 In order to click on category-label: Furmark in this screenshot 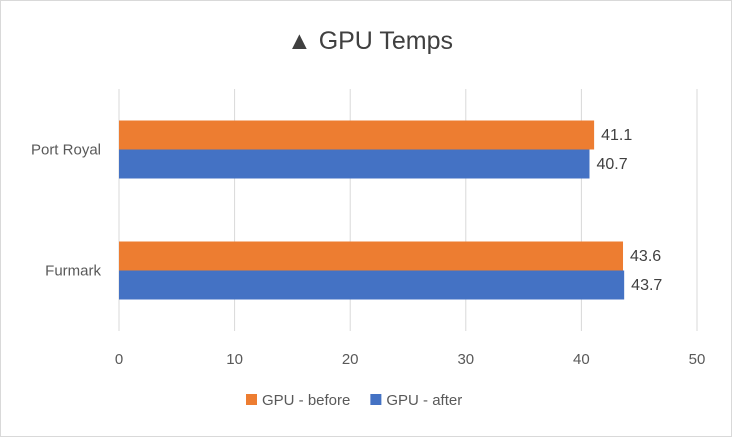, I will do `click(73, 271)`.